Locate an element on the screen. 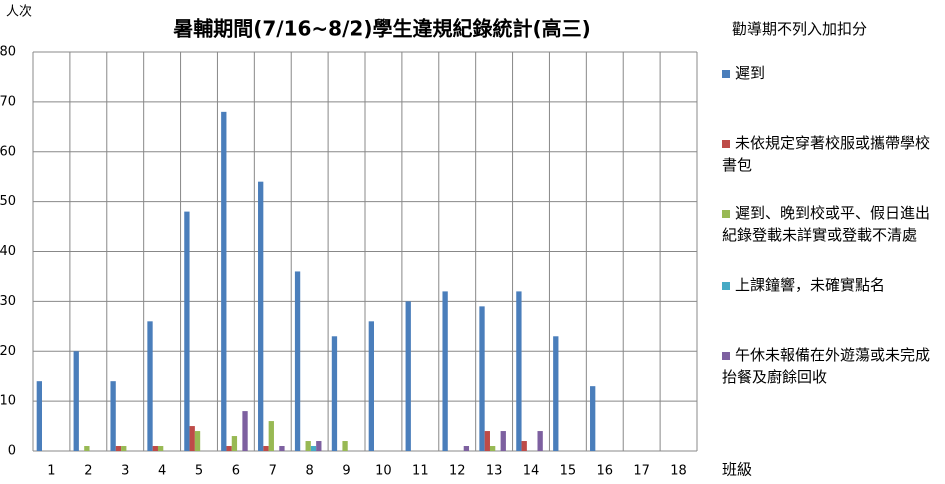  x-tick-label: 6 is located at coordinates (236, 471).